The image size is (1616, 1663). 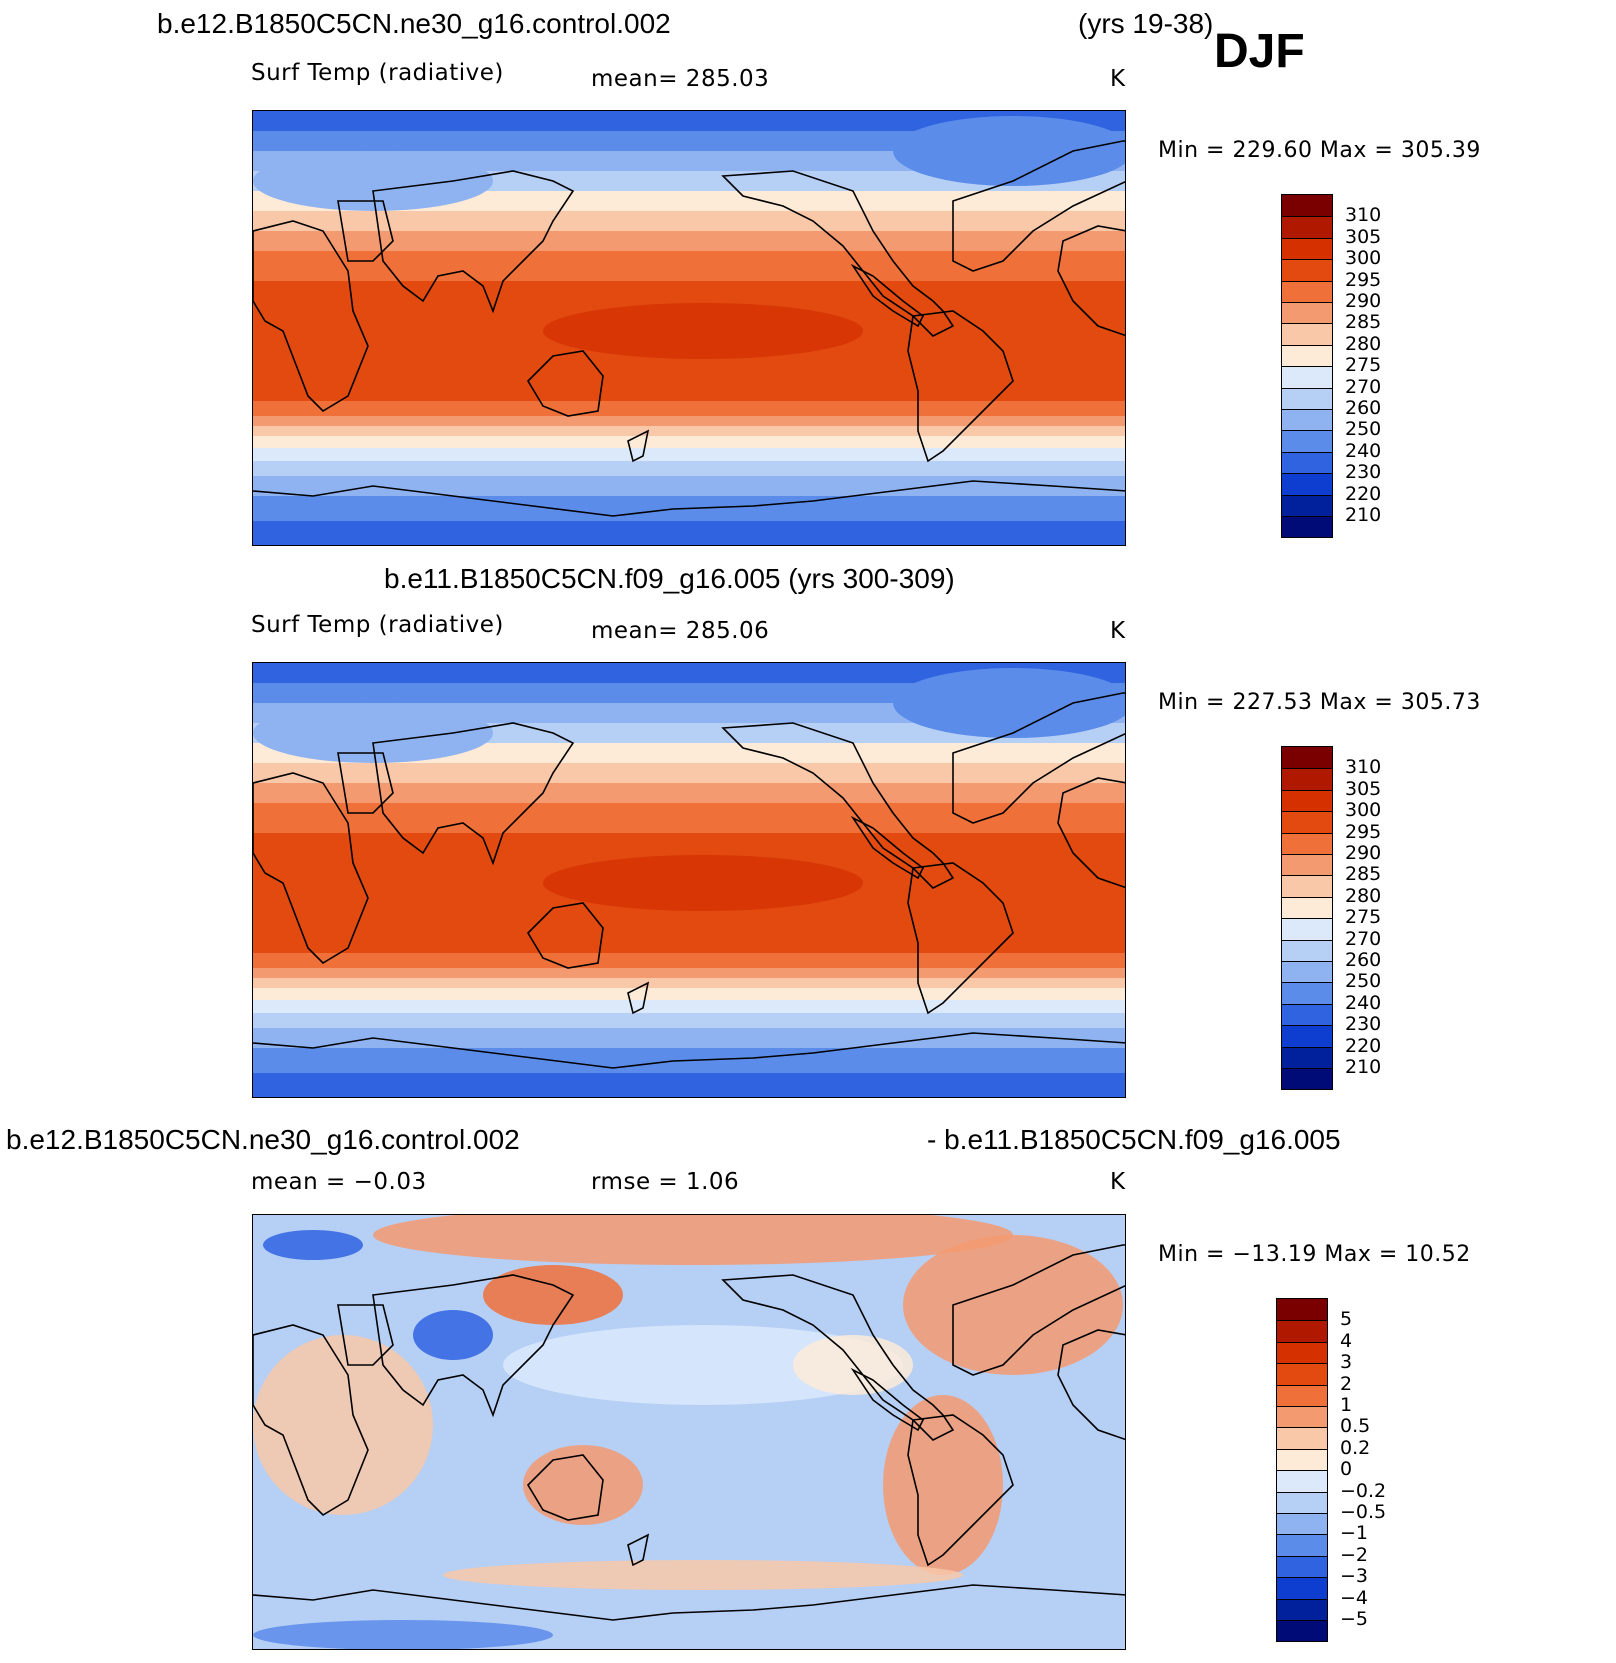 I want to click on panel1-variable: Surf Temp (radiative), so click(x=377, y=73).